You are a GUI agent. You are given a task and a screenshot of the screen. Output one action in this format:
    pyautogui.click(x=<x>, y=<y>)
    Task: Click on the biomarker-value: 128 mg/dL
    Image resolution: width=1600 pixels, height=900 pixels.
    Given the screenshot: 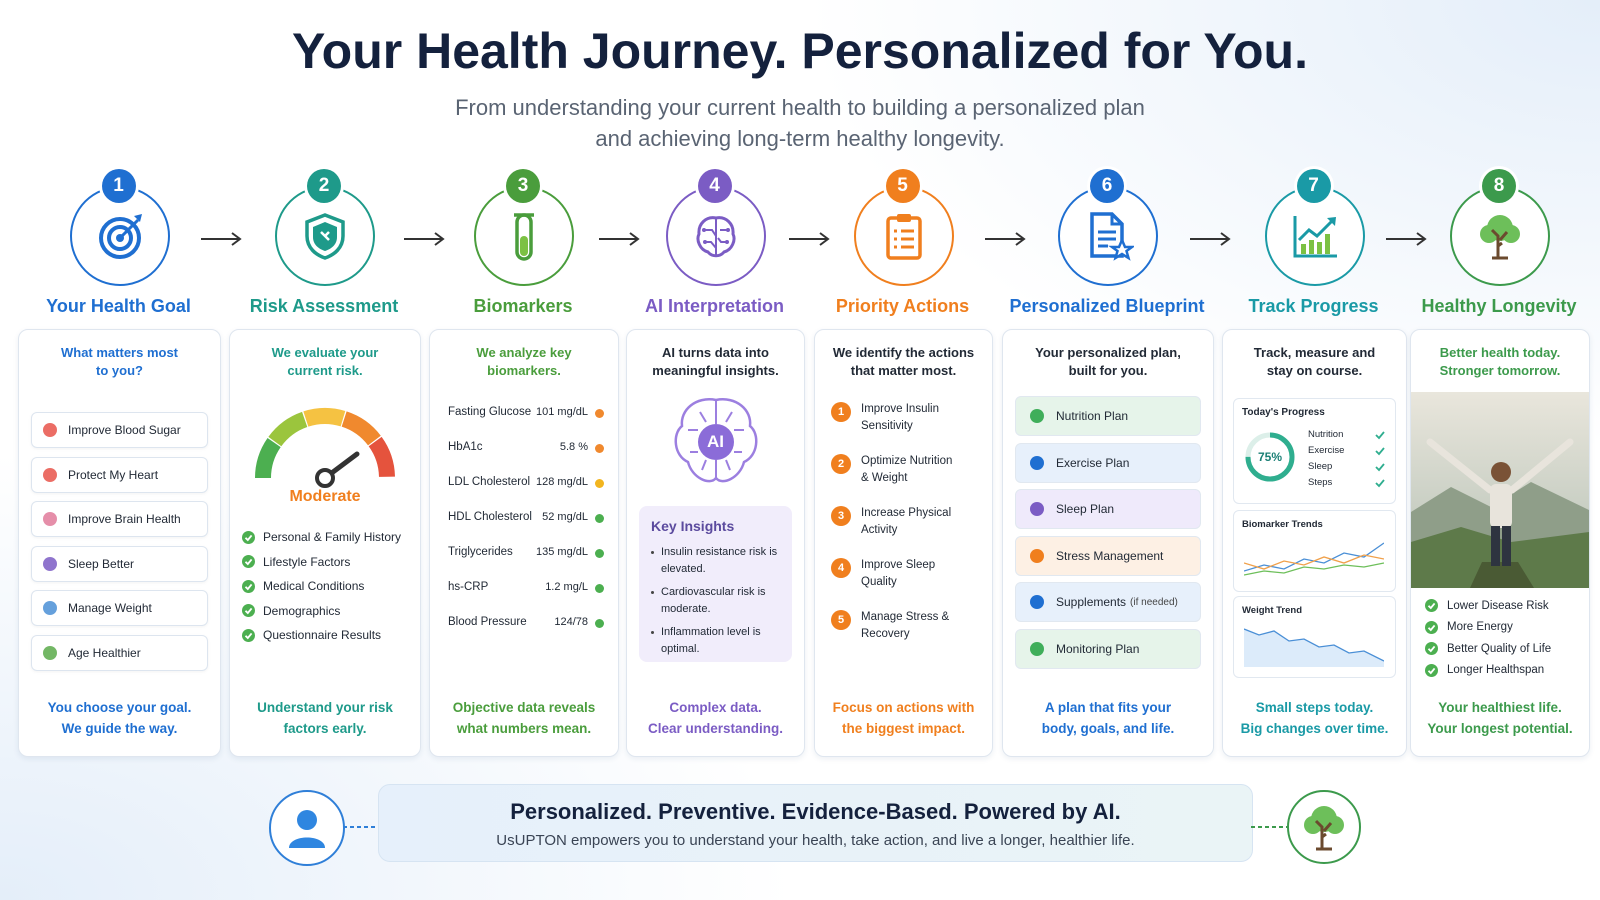 What is the action you would take?
    pyautogui.click(x=562, y=482)
    